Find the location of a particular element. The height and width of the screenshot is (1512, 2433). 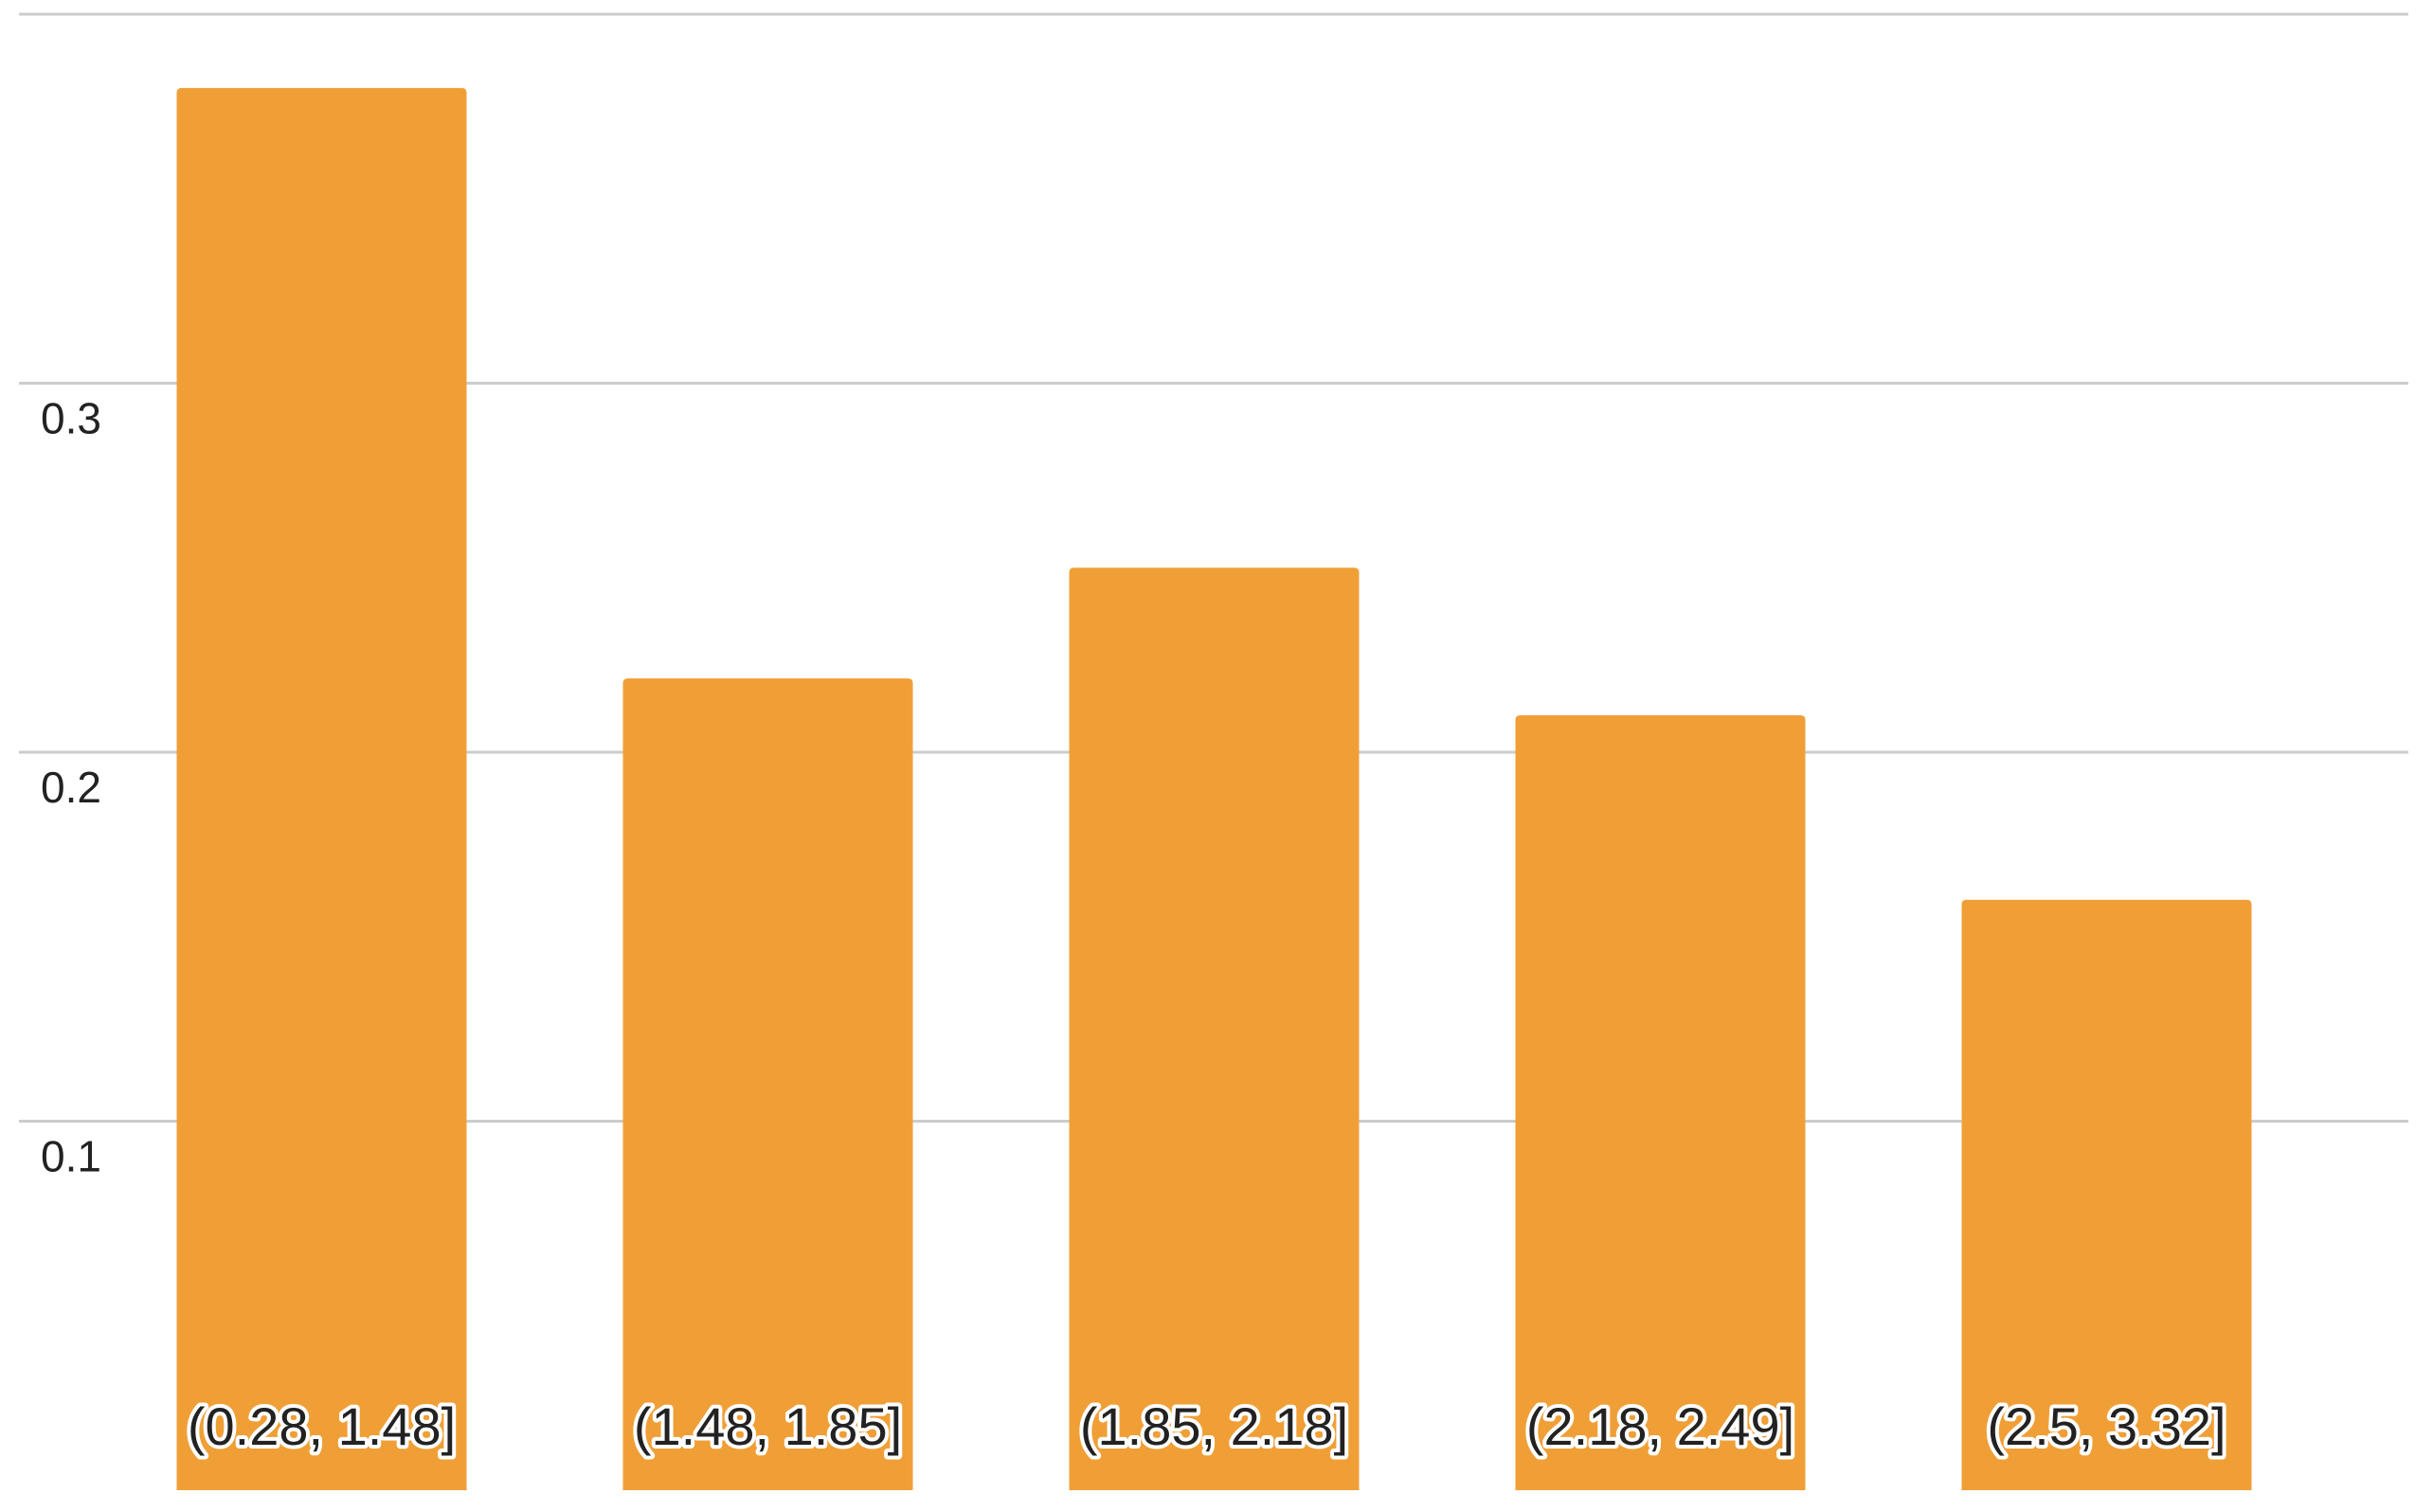

x-tick-label: (0.28, 1.48] is located at coordinates (322, 1426).